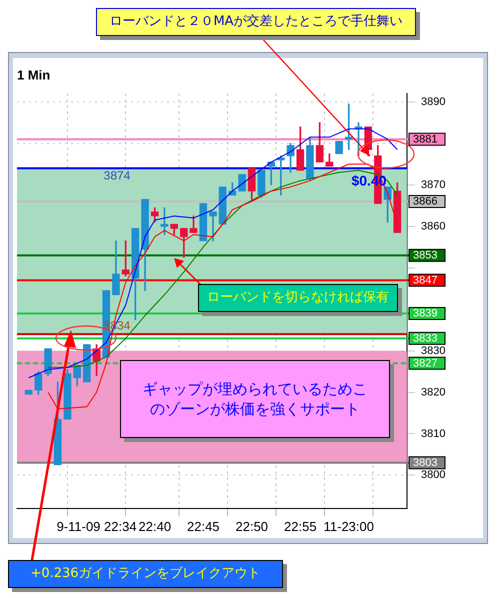 This screenshot has width=498, height=598. I want to click on ref-line-label: 3839, so click(425, 313).